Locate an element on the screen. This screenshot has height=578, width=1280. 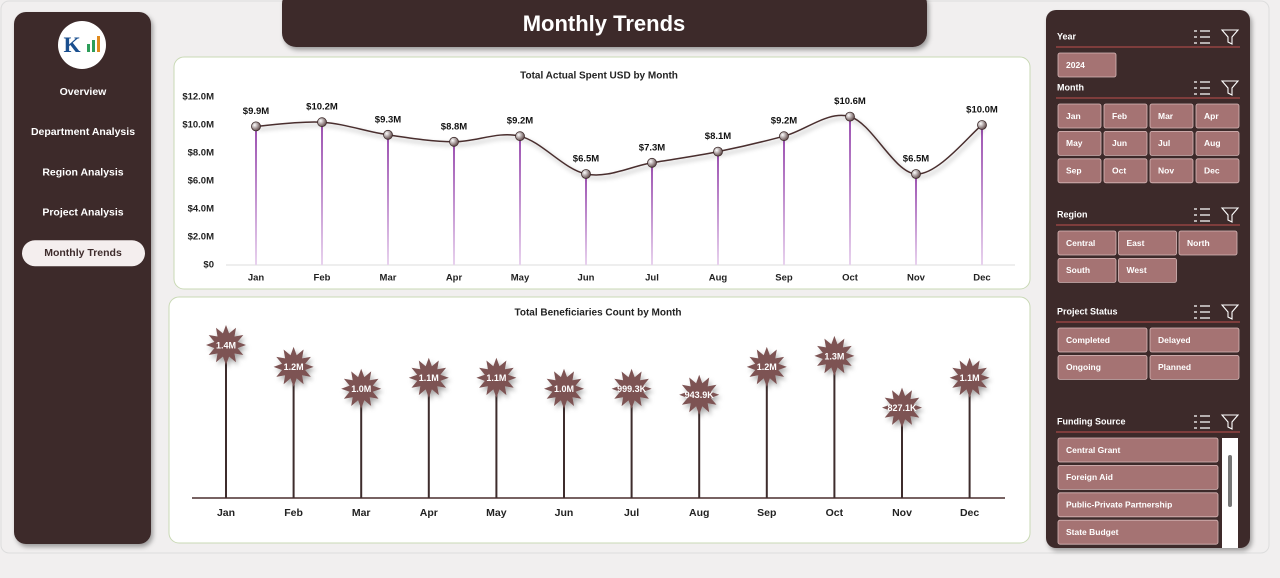
x-tick-label: Oct is located at coordinates (850, 278).